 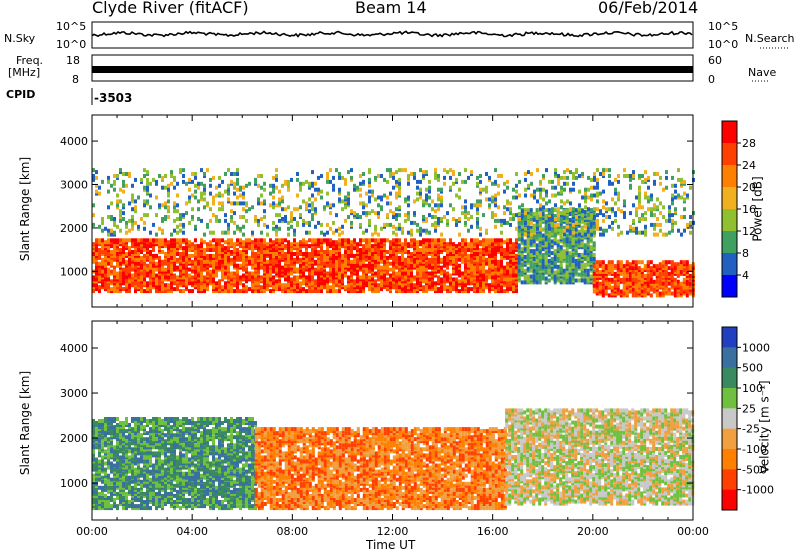 What do you see at coordinates (20, 38) in the screenshot?
I see `nsky-label: N.Sky` at bounding box center [20, 38].